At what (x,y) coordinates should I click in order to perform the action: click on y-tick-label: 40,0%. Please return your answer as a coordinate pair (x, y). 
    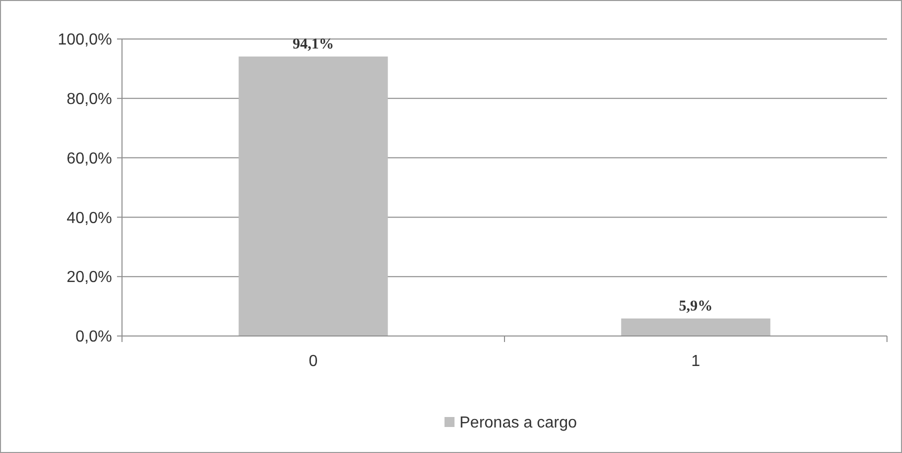
    Looking at the image, I should click on (89, 218).